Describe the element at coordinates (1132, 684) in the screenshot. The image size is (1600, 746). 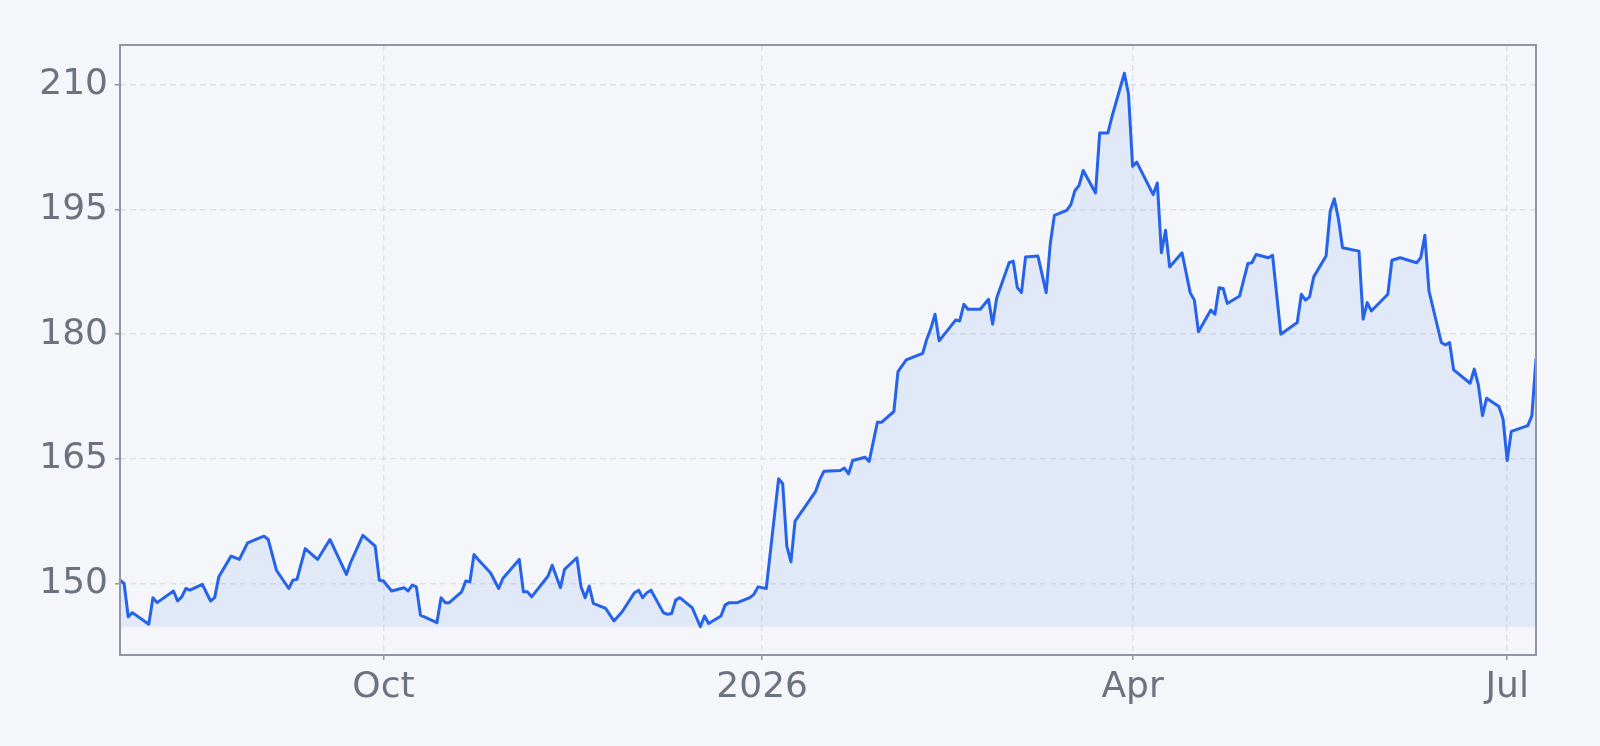
I see `x-tick-label: Apr` at that location.